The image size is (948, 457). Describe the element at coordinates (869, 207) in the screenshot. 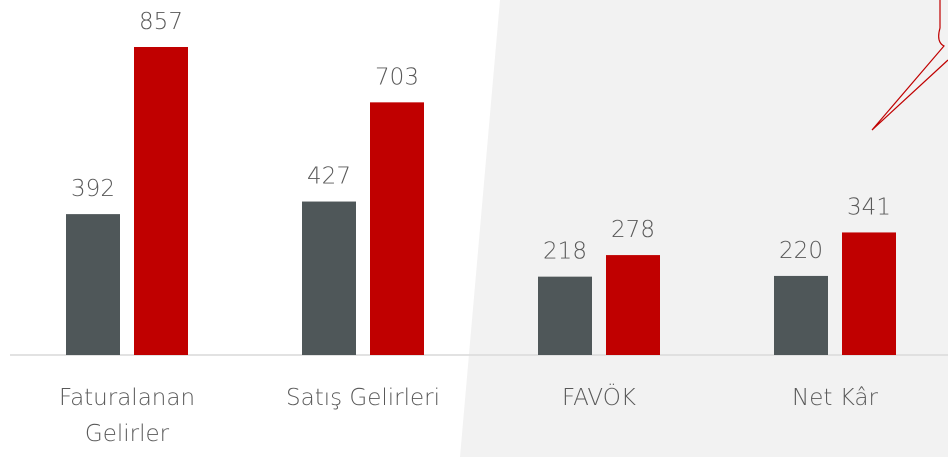

I see `value-label: 341` at that location.